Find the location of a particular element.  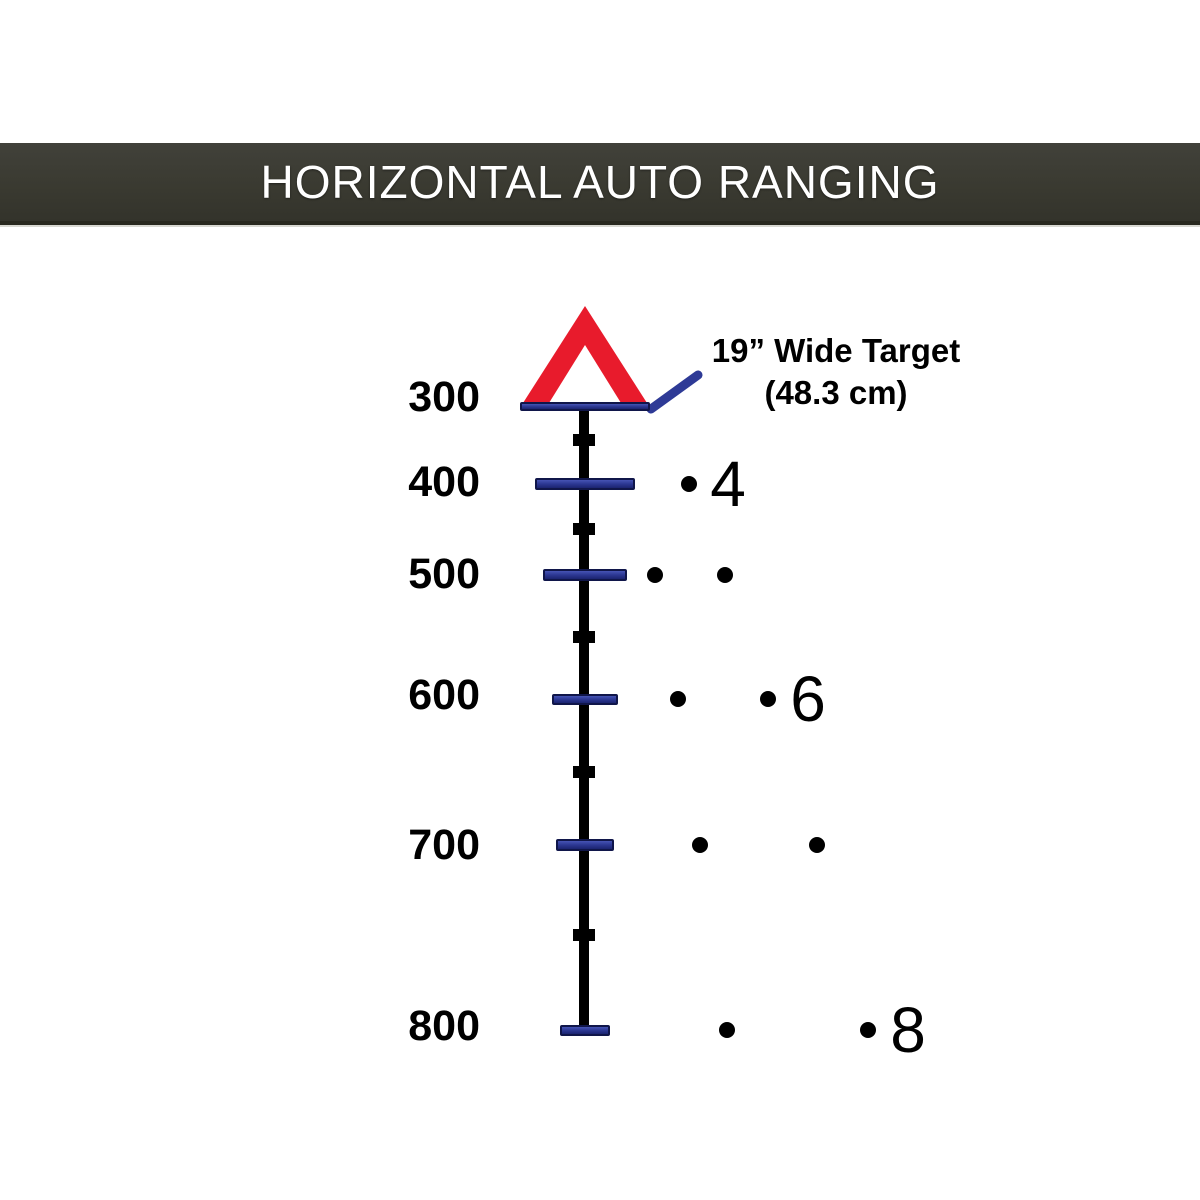

target-triangle-inner is located at coordinates (585, 374).